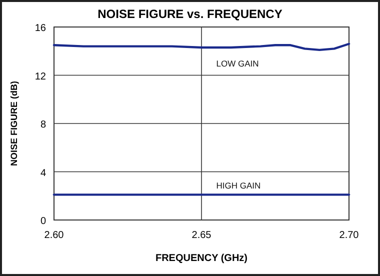 This screenshot has width=380, height=276. Describe the element at coordinates (349, 235) in the screenshot. I see `x-tick-label: 2.70` at that location.